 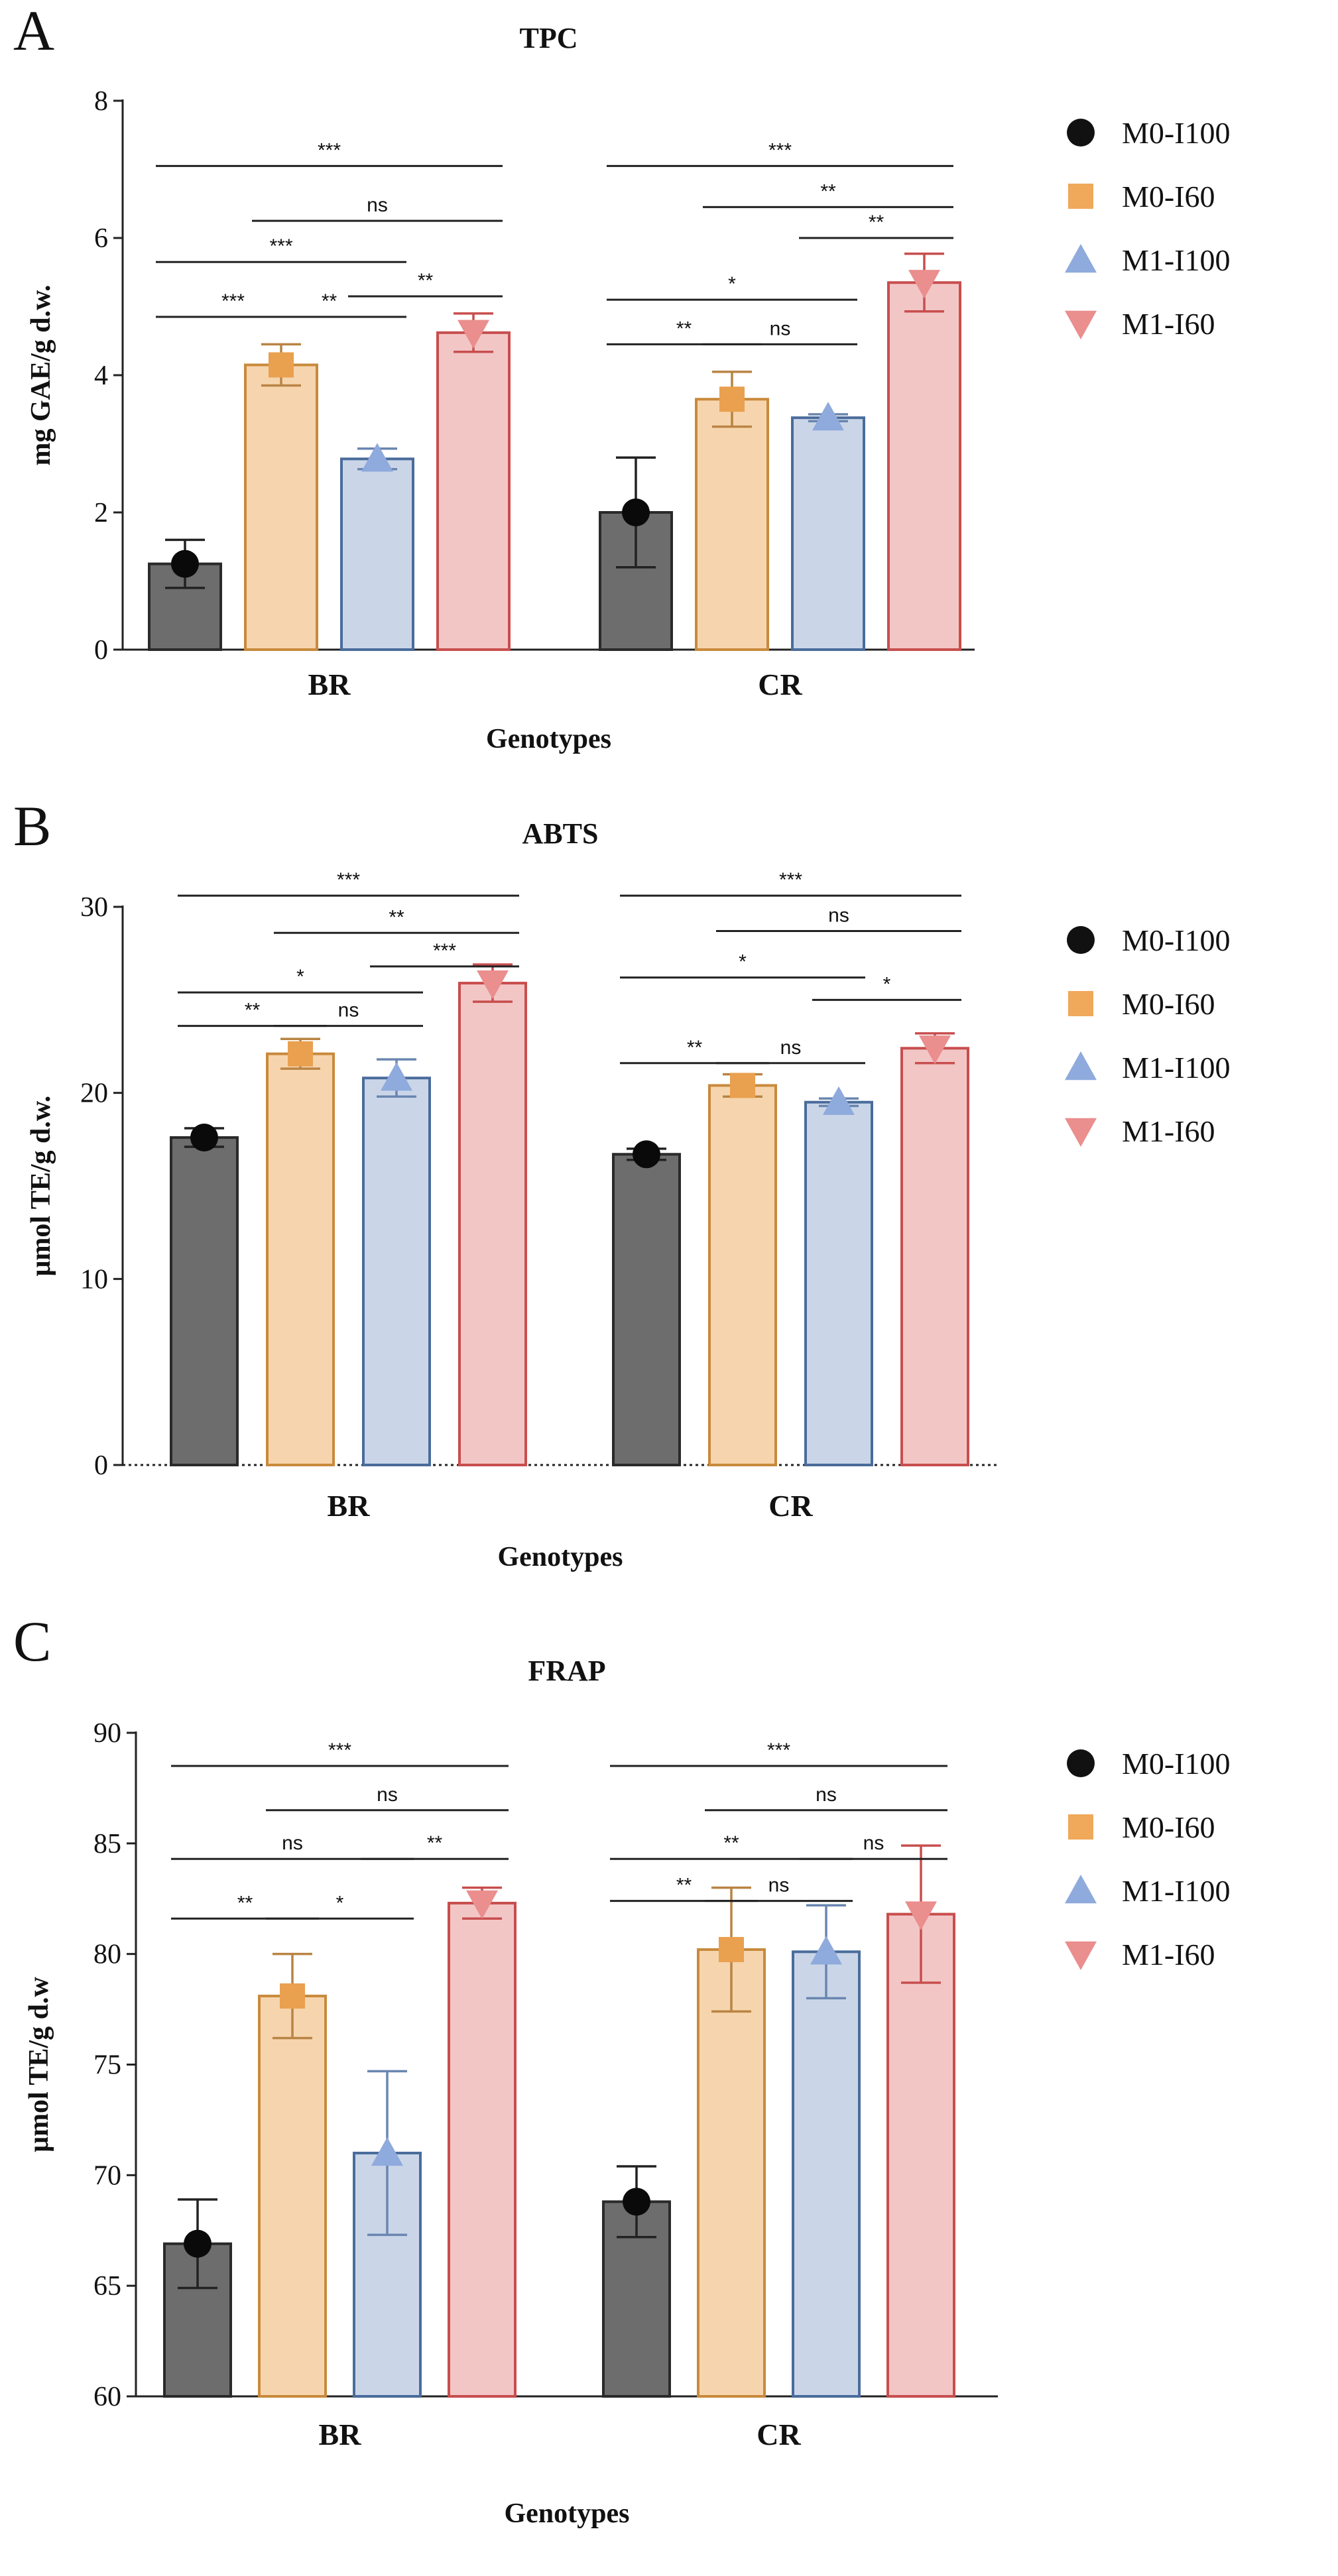 I want to click on panel-letter: C, so click(x=32, y=1641).